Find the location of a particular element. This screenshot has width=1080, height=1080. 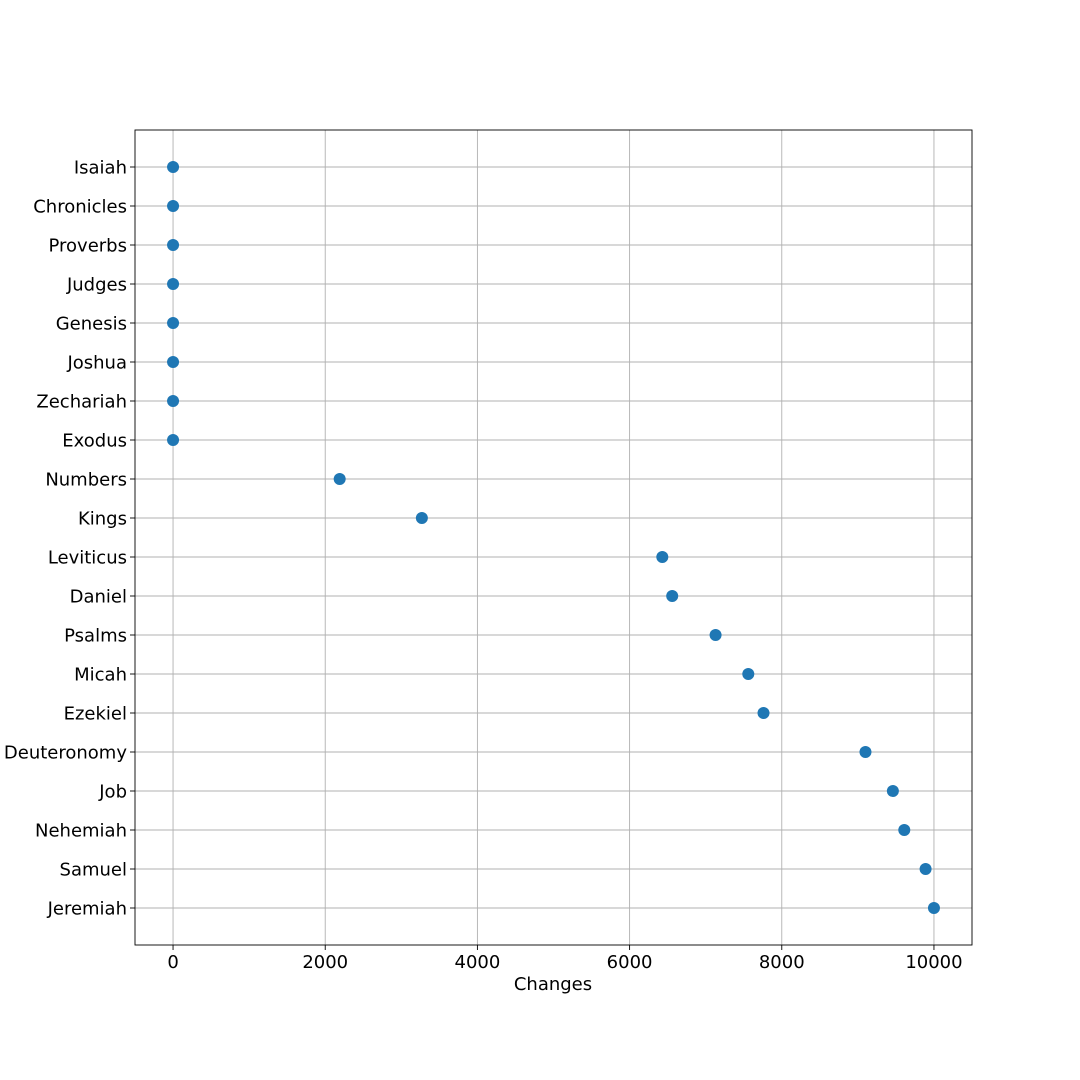

x-tick-label: 10000 is located at coordinates (933, 962).